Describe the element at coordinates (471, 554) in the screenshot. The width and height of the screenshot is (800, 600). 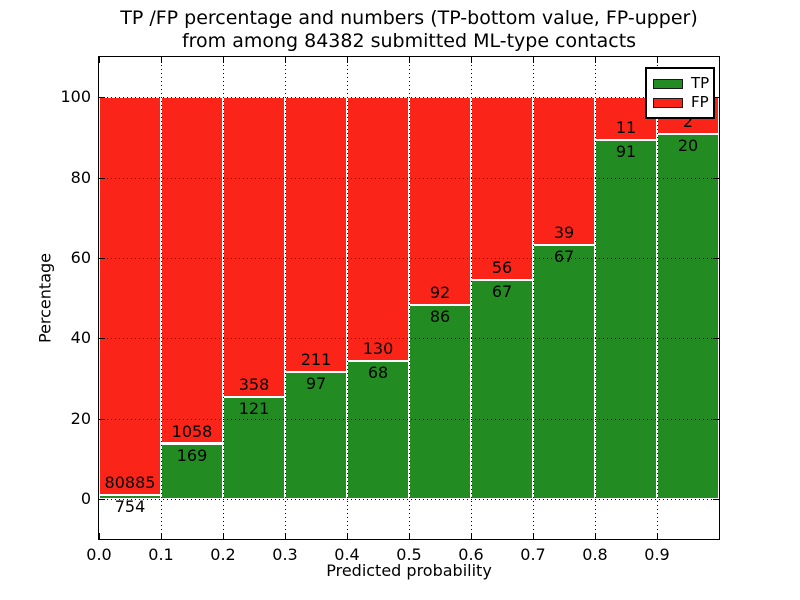
I see `x-tick-label: 0.6` at that location.